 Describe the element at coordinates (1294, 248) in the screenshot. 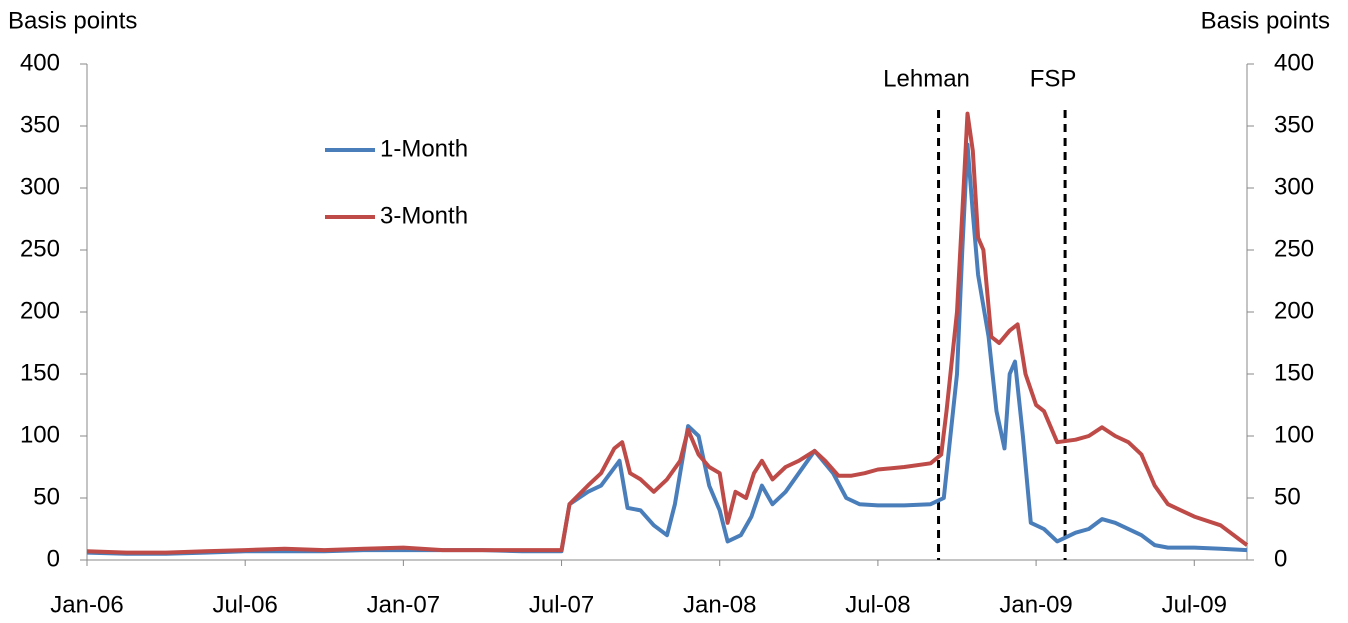

I see `y2-tick-label: 250` at that location.